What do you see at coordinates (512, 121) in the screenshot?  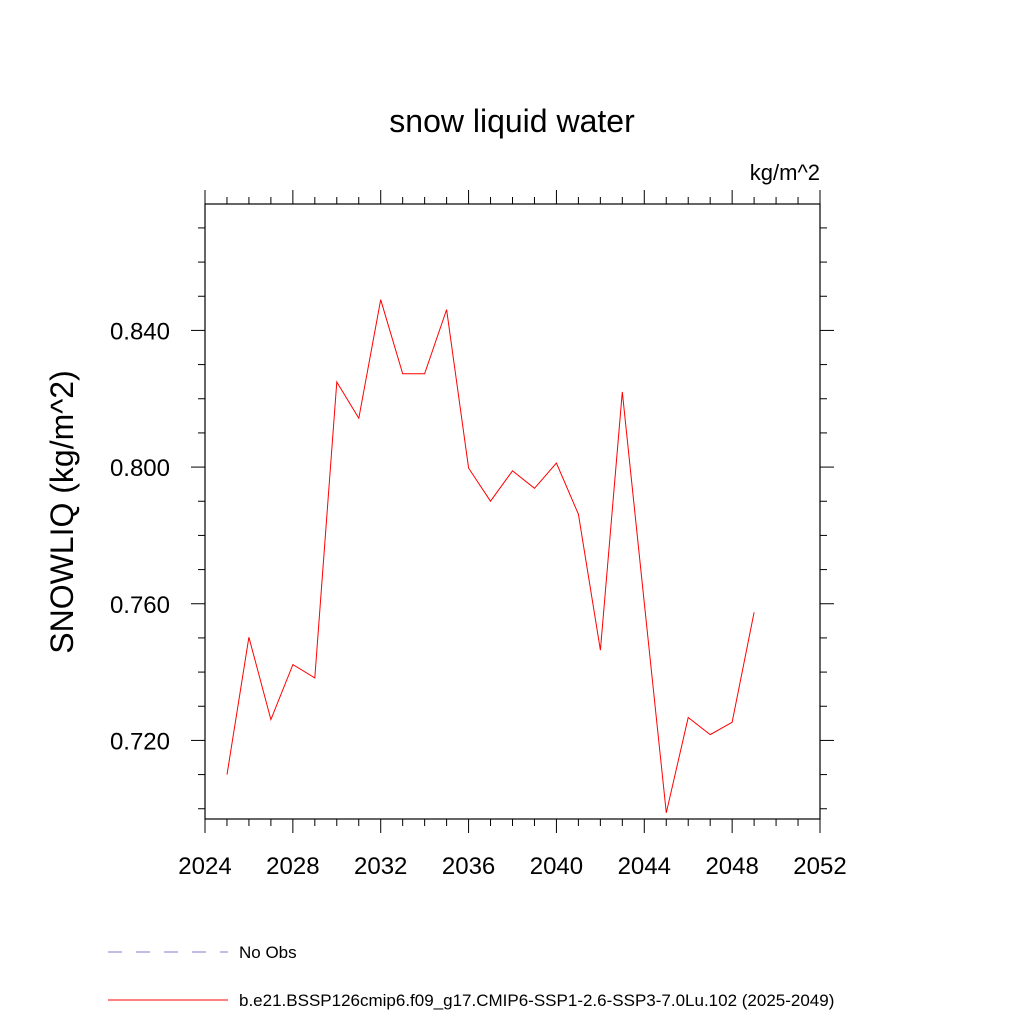 I see `chart-title: snow liquid water` at bounding box center [512, 121].